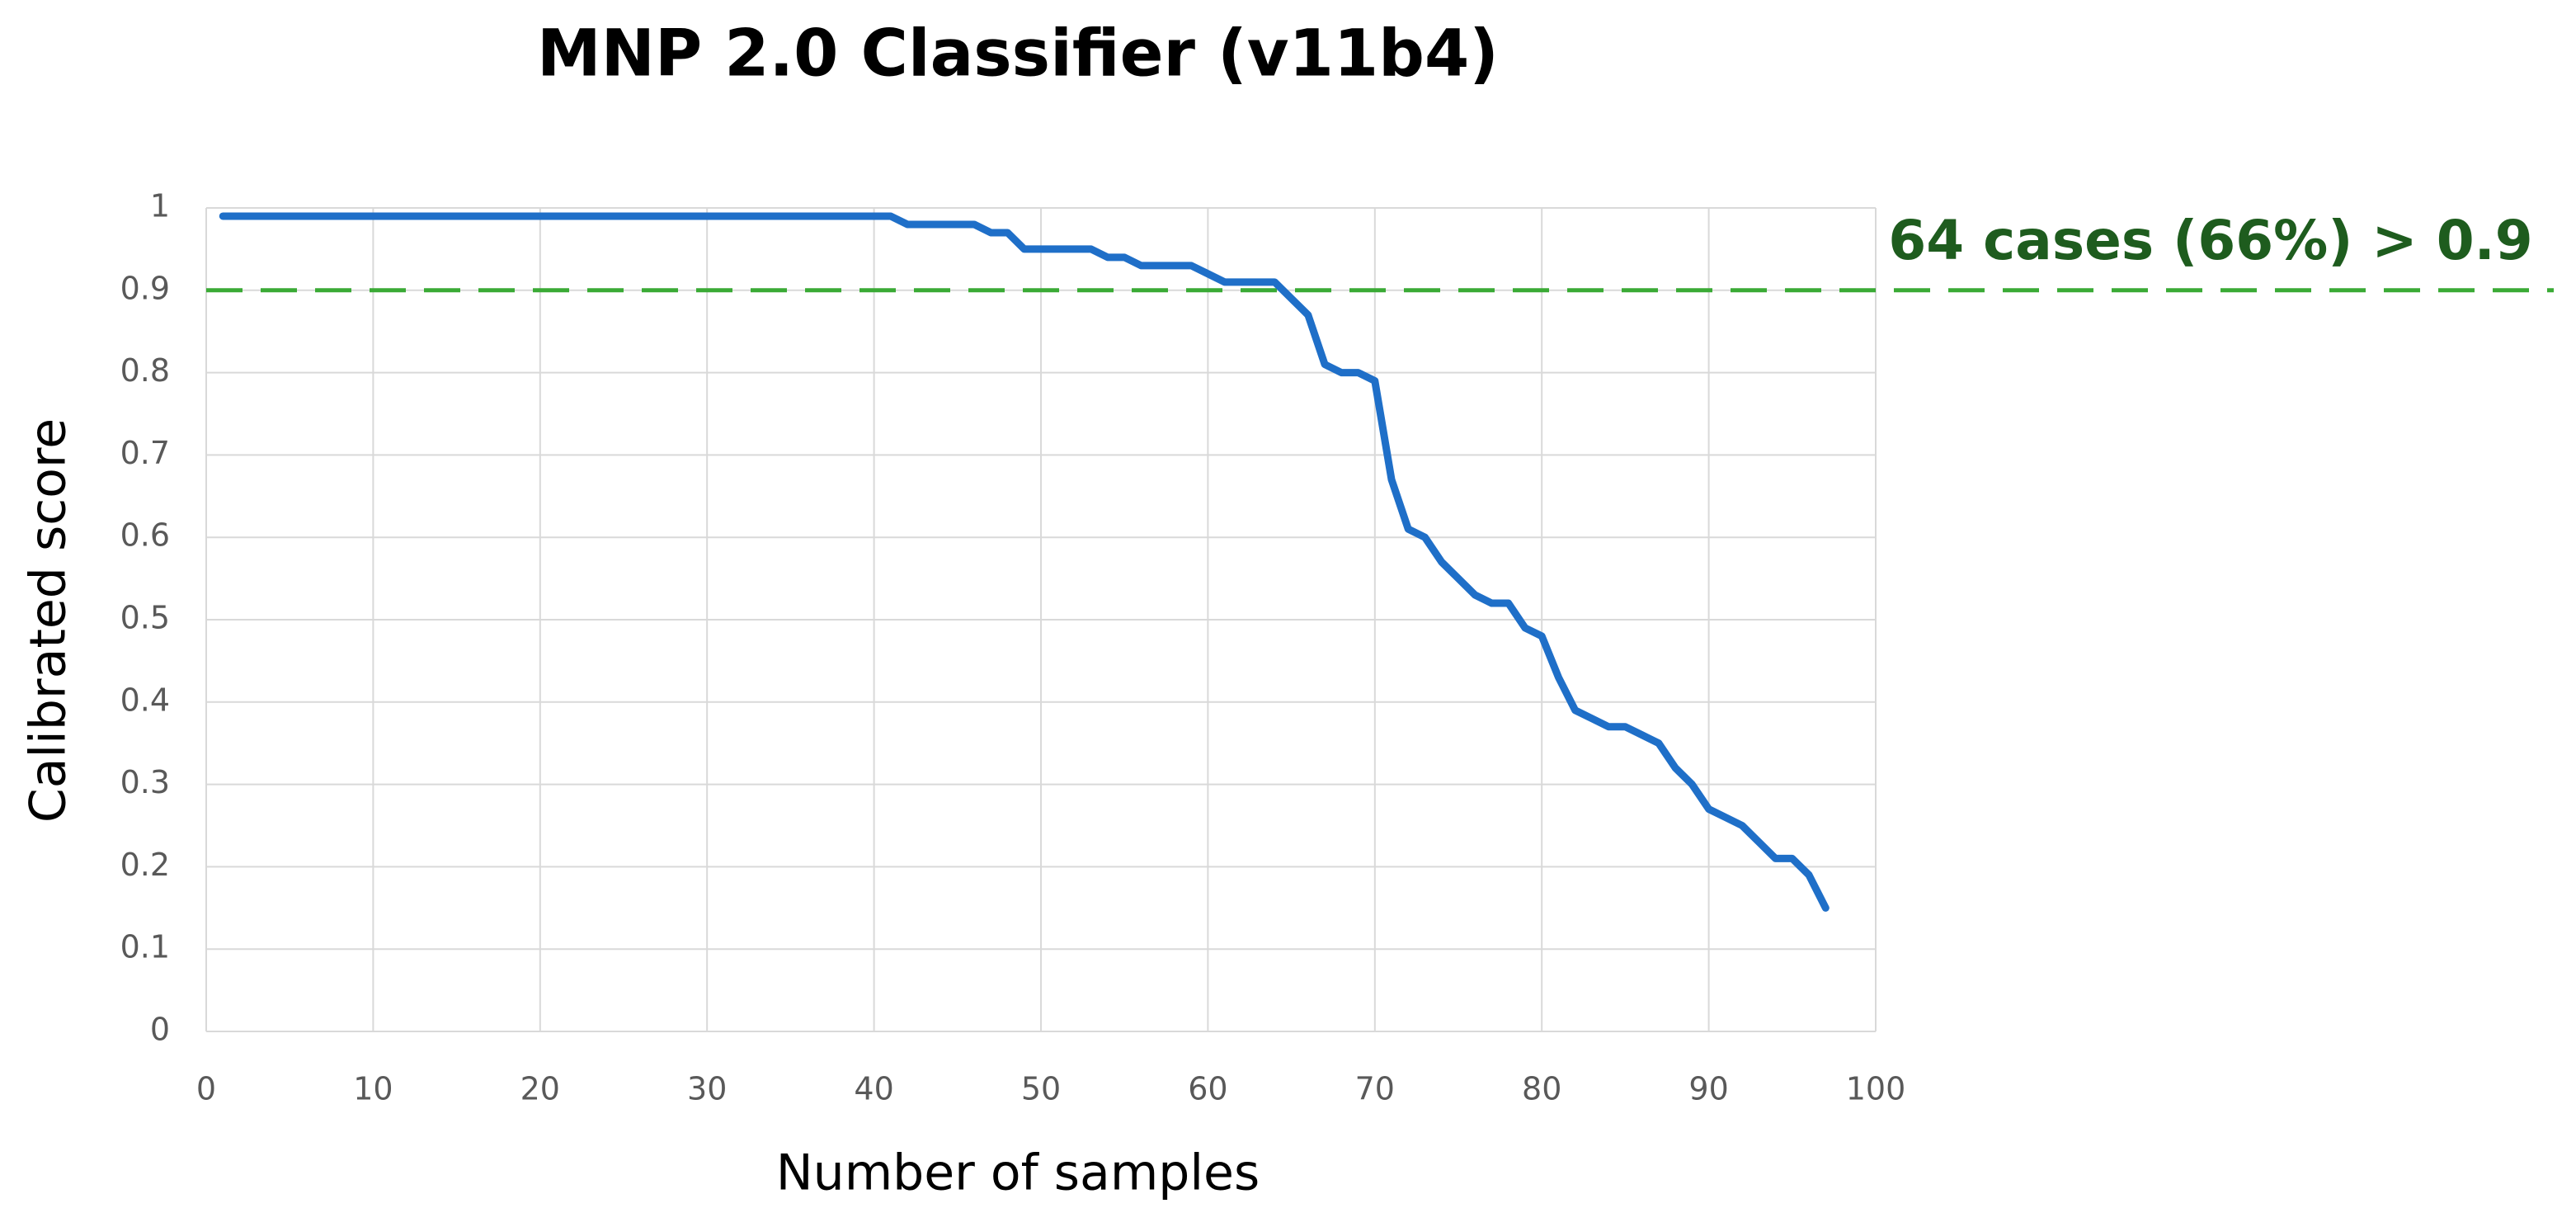 The height and width of the screenshot is (1227, 2576). Describe the element at coordinates (1541, 1089) in the screenshot. I see `x-tick-label: 80` at that location.